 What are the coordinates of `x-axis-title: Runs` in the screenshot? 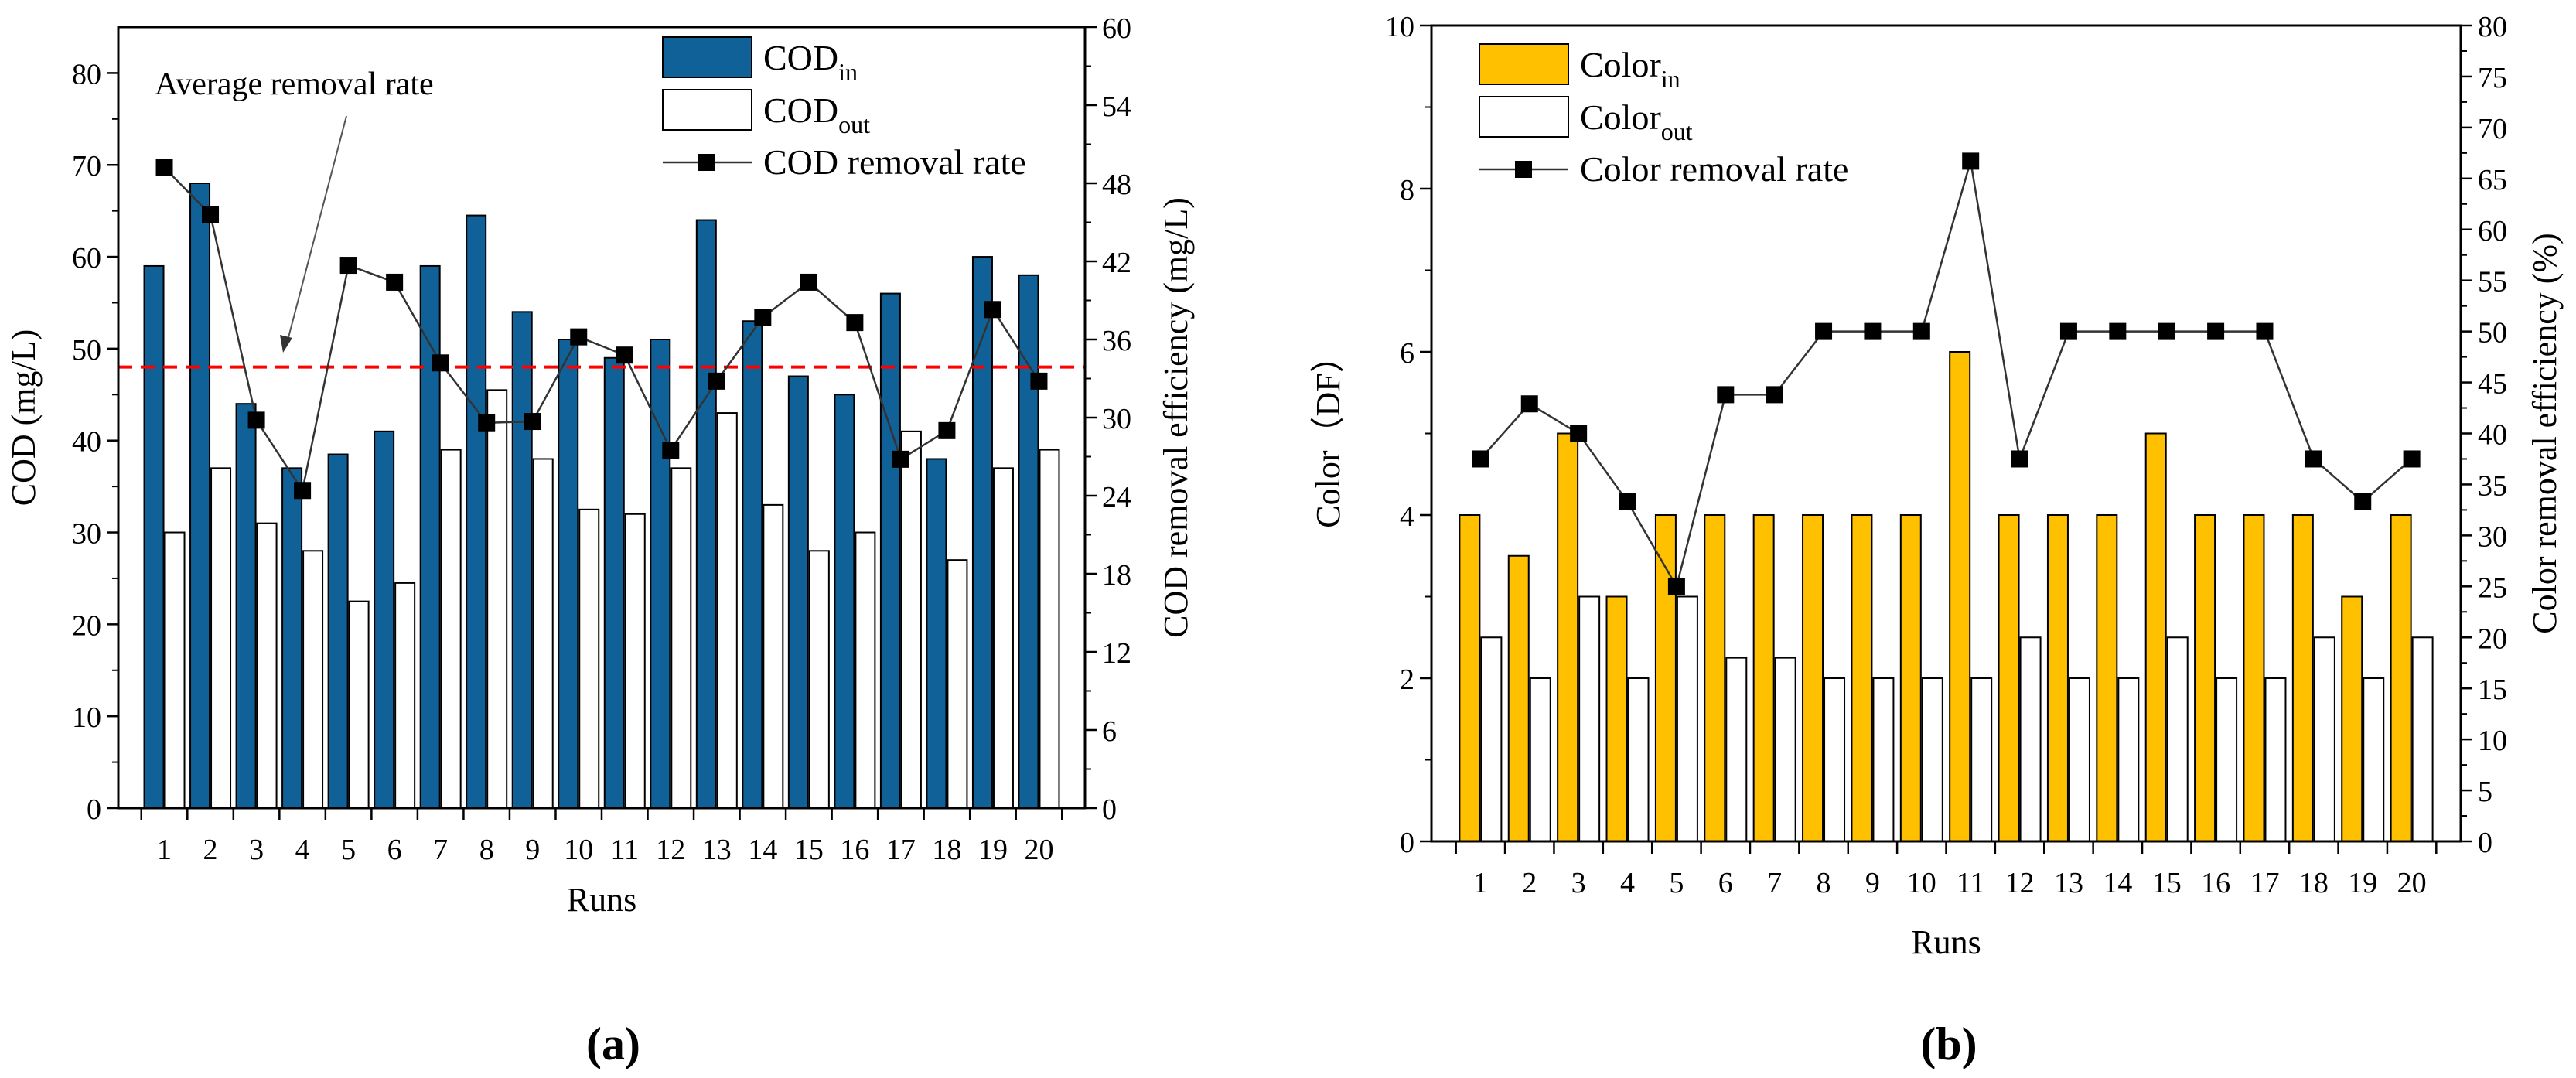 It's located at (1946, 942).